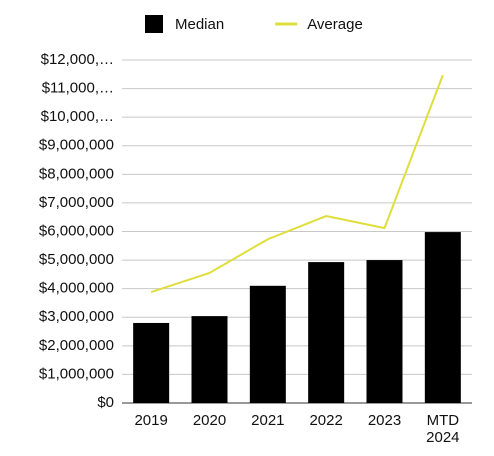 This screenshot has width=494, height=456. What do you see at coordinates (325, 420) in the screenshot?
I see `x-tick-label: 2022` at bounding box center [325, 420].